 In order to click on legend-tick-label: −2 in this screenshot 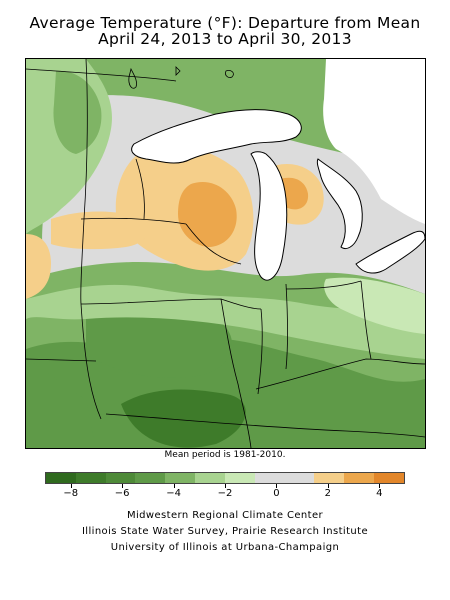, I will do `click(225, 493)`.